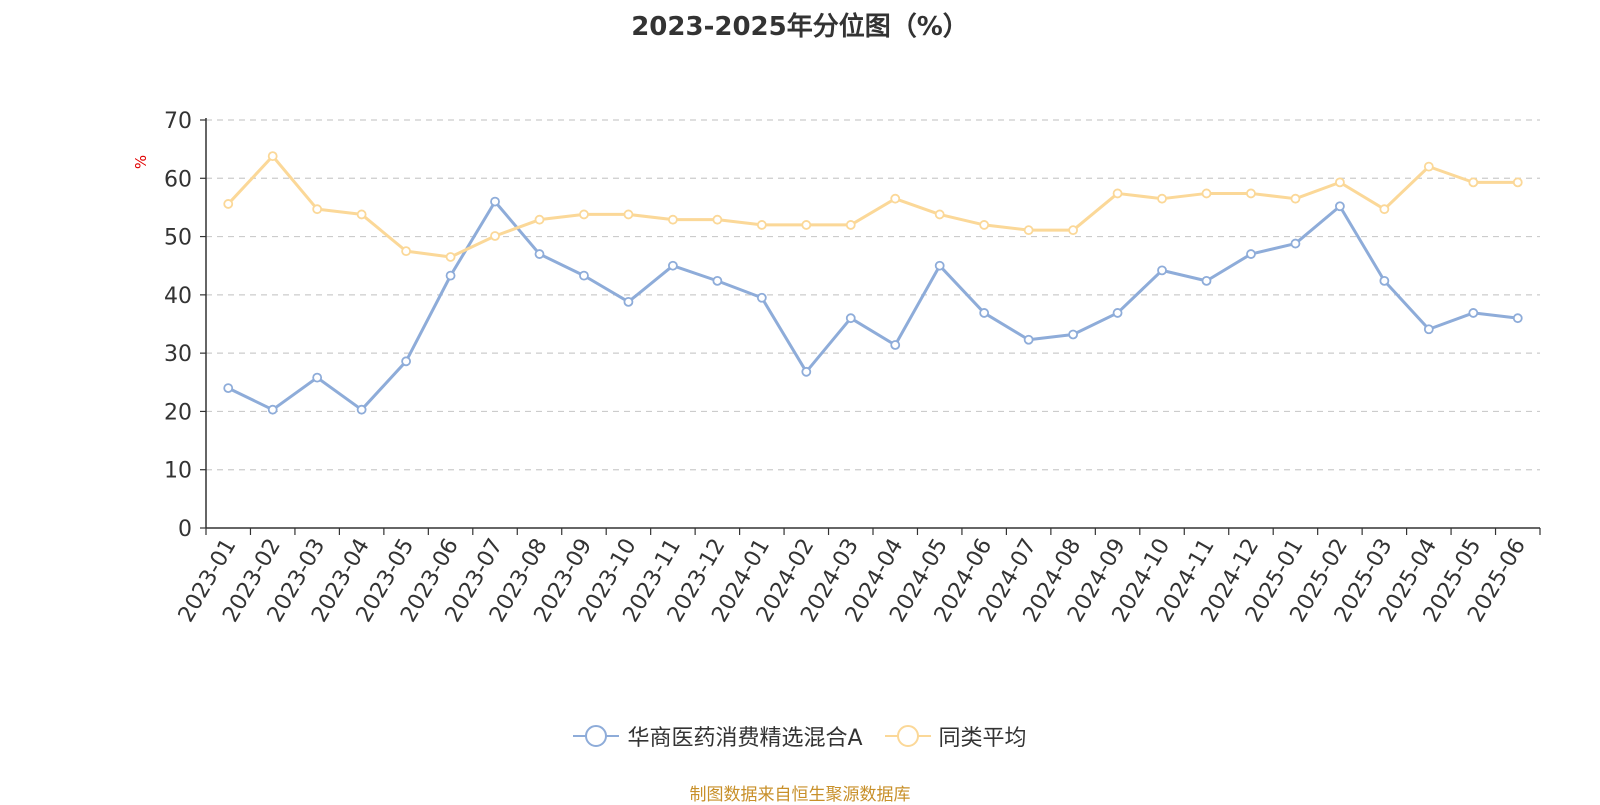 This screenshot has height=805, width=1600. What do you see at coordinates (800, 27) in the screenshot?
I see `chart-title: 2023-2025年分位图（%）` at bounding box center [800, 27].